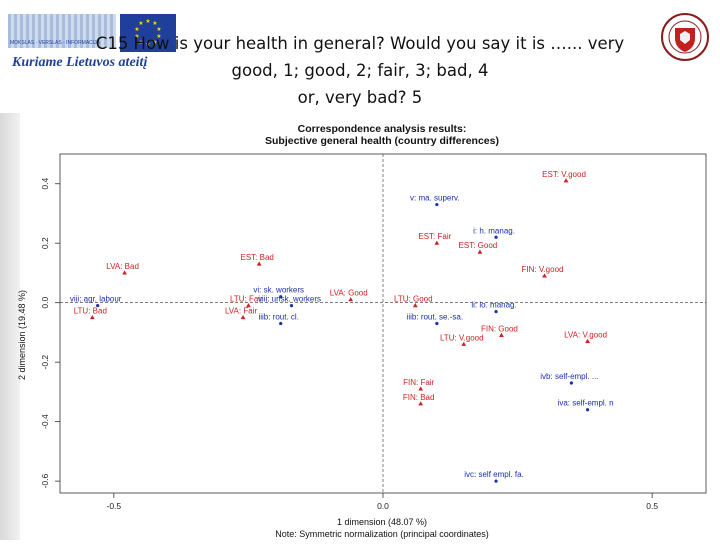 Image resolution: width=720 pixels, height=545 pixels. I want to click on point-label: LTU: Good, so click(413, 299).